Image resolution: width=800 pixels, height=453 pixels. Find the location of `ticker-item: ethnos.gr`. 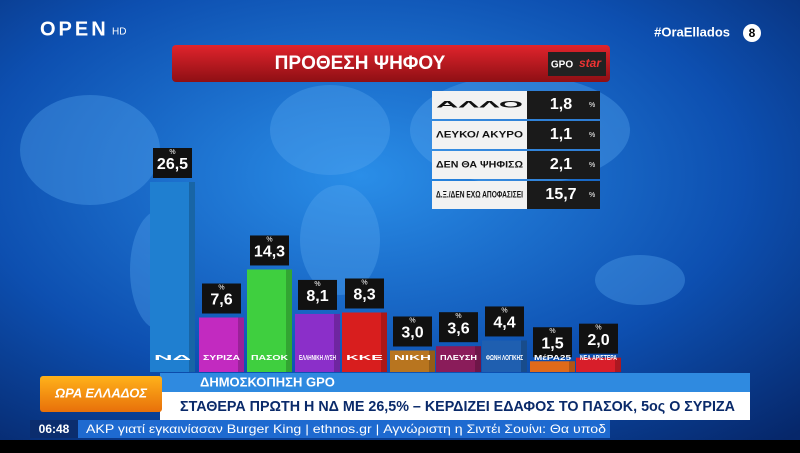

ticker-item: ethnos.gr is located at coordinates (342, 429).